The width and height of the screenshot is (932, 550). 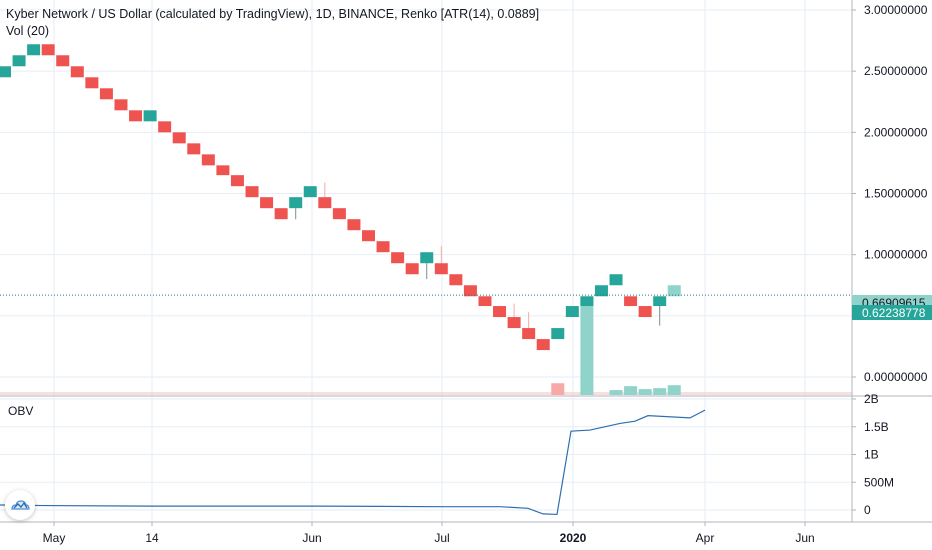 What do you see at coordinates (896, 132) in the screenshot?
I see `price-axis-label: 2.00000000` at bounding box center [896, 132].